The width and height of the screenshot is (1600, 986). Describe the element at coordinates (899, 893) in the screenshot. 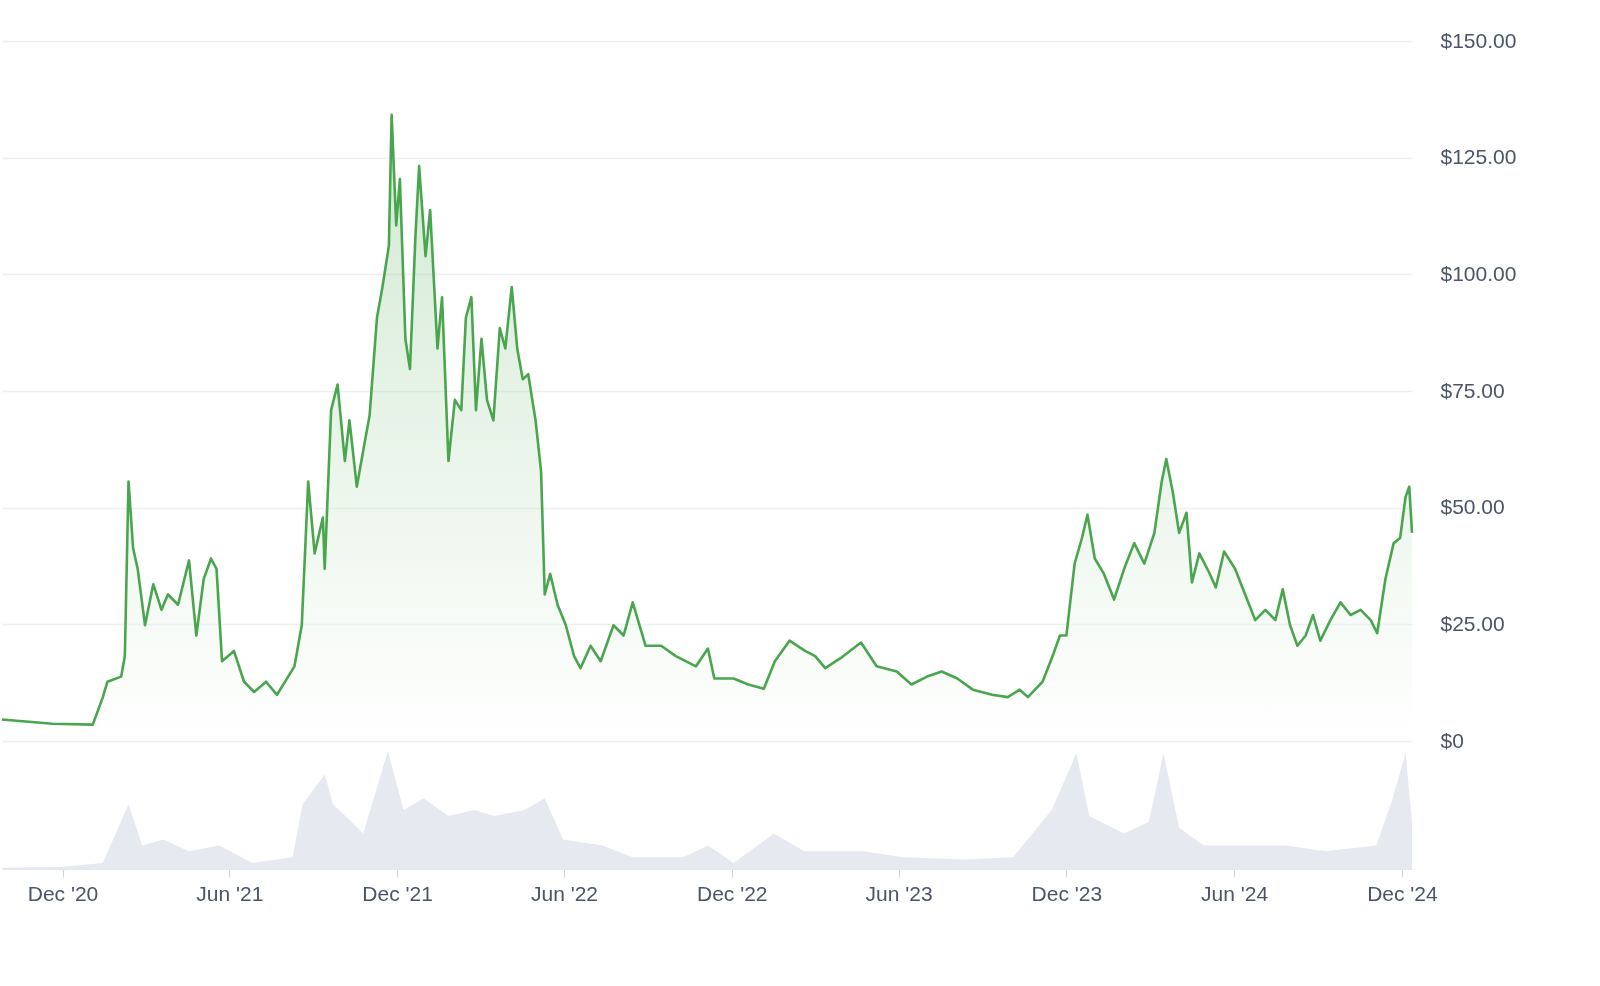

I see `x-tick-label: Jun '23` at that location.